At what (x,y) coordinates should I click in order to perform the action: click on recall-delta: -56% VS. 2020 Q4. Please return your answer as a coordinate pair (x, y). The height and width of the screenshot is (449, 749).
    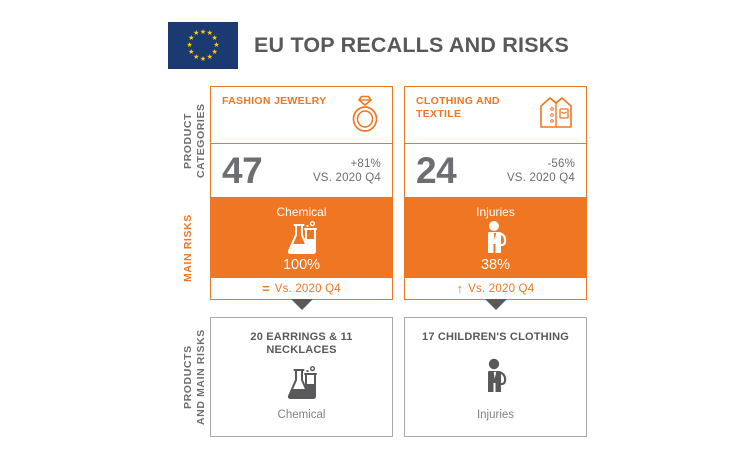
    Looking at the image, I should click on (541, 171).